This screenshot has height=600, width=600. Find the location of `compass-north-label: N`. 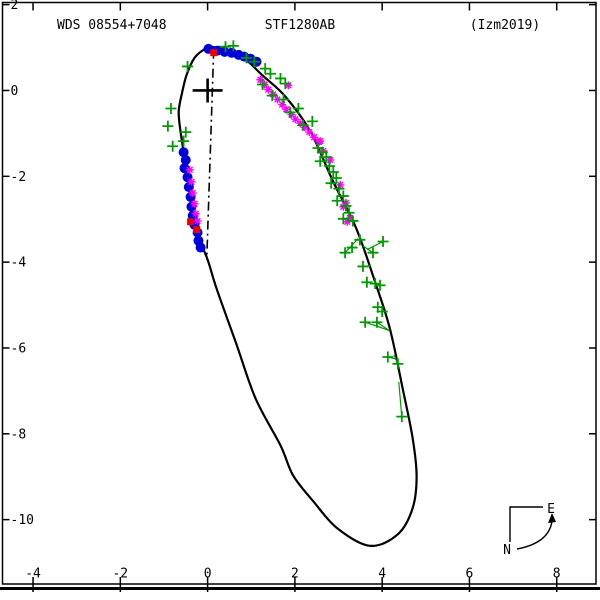

compass-north-label: N is located at coordinates (507, 550).